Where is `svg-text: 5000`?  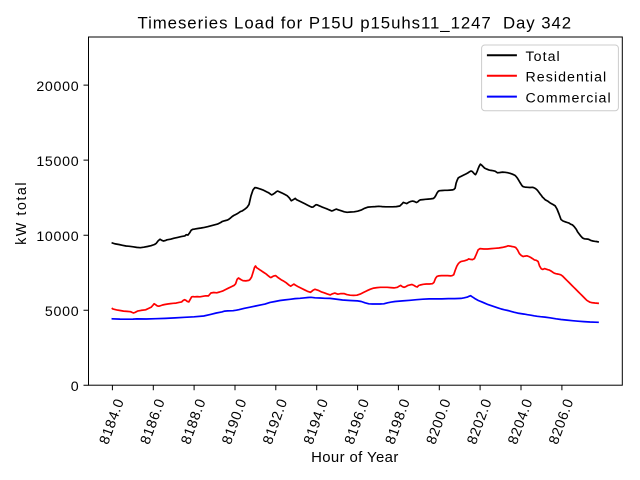 svg-text: 5000 is located at coordinates (62, 312).